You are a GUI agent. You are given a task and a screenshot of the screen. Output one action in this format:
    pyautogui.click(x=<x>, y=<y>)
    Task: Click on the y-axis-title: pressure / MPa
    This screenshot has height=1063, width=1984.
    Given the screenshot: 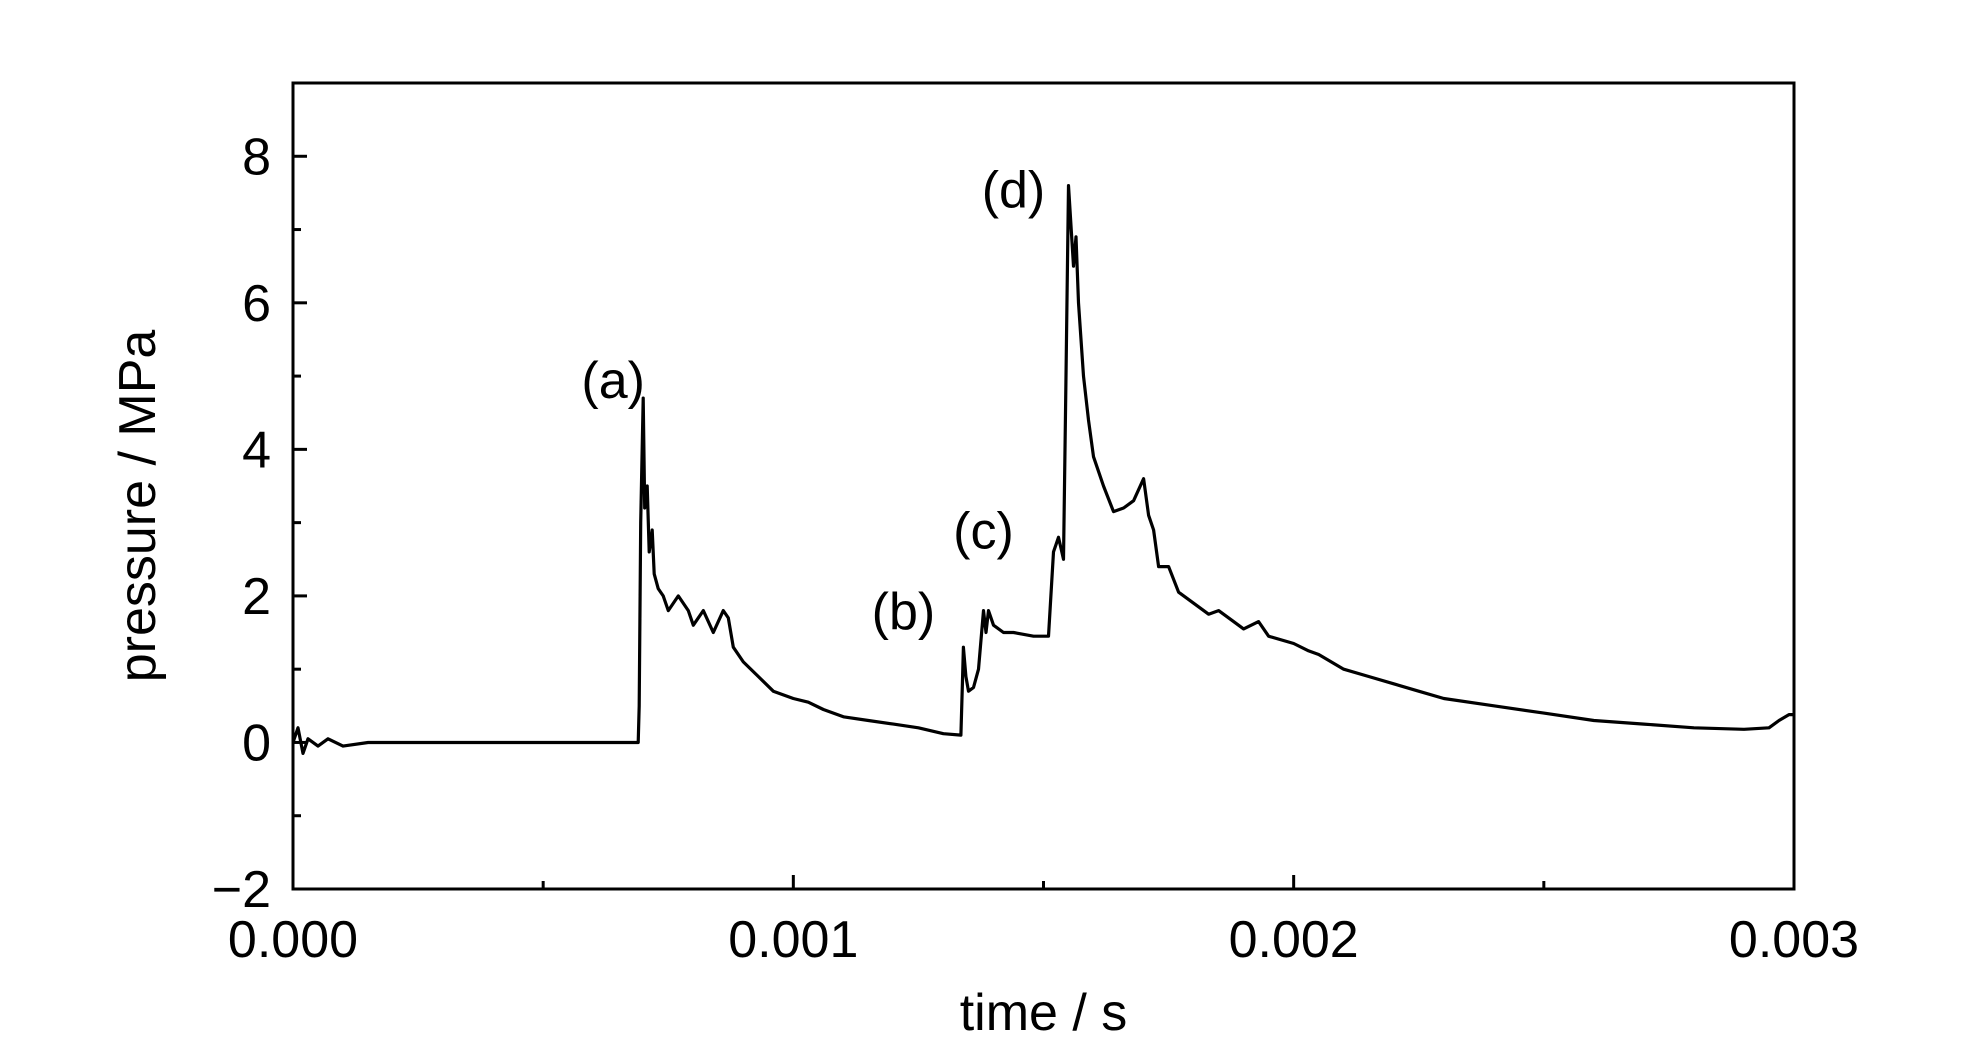 What is the action you would take?
    pyautogui.click(x=138, y=506)
    